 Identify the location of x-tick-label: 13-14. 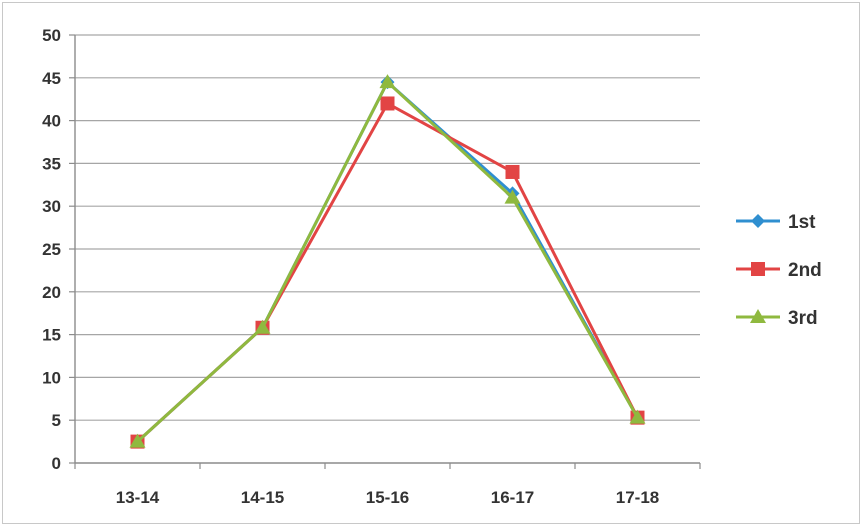
(138, 497).